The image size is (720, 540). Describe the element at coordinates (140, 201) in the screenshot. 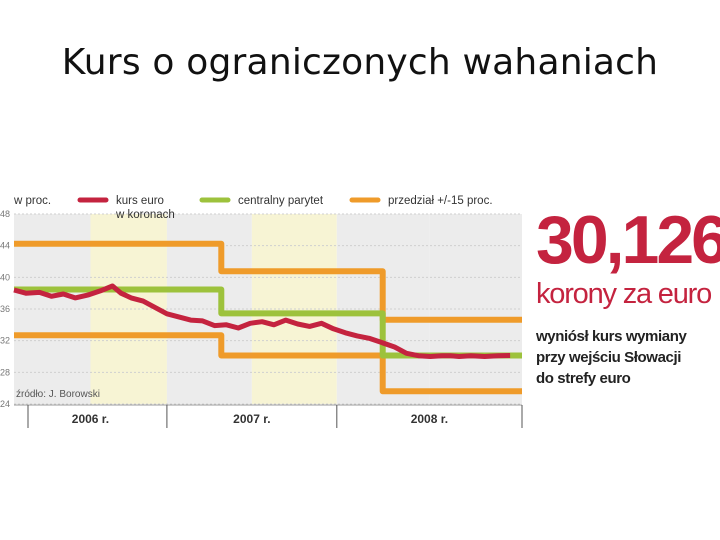

I see `legend-label-kurs: kurs euro` at that location.